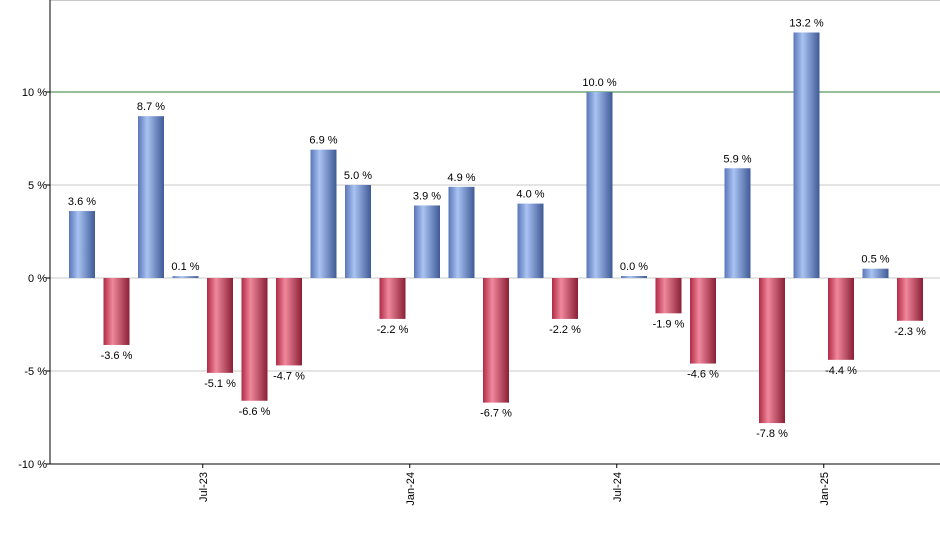 The height and width of the screenshot is (550, 940). Describe the element at coordinates (737, 159) in the screenshot. I see `data-label: 5.9 %` at that location.